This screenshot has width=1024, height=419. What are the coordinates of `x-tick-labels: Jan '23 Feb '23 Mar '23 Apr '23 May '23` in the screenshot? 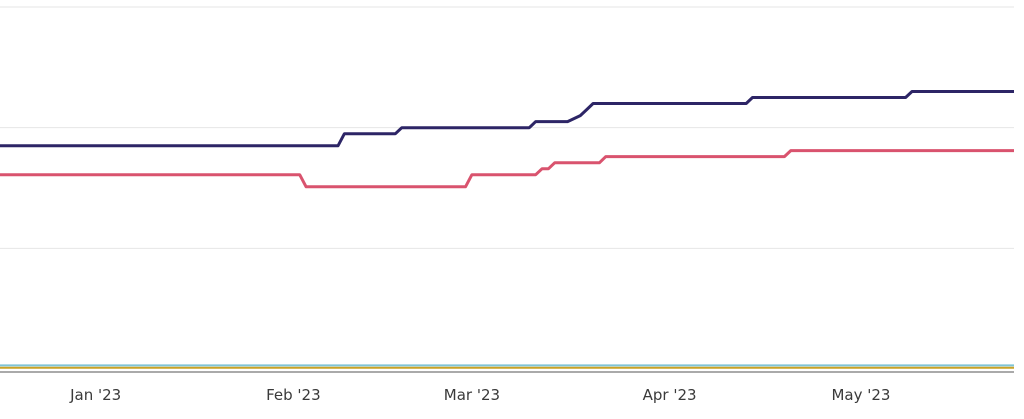 It's located at (479, 395).